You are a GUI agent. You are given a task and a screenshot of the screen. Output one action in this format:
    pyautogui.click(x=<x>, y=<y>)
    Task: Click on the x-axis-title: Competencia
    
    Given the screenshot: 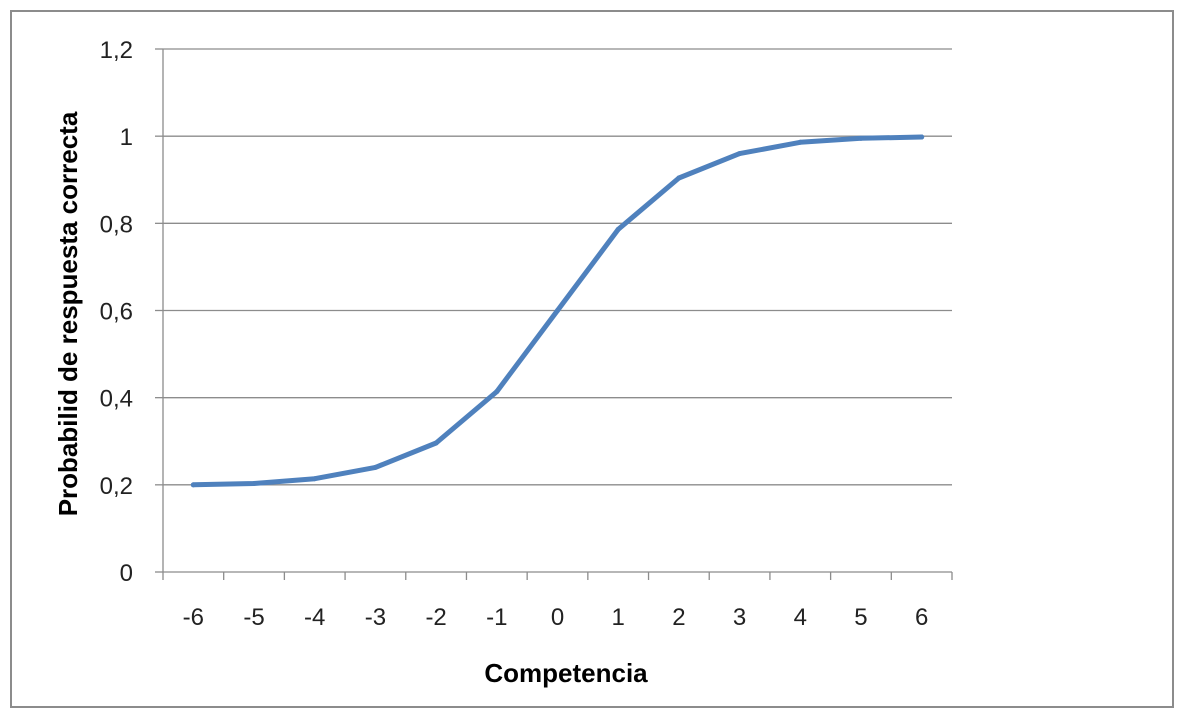 What is the action you would take?
    pyautogui.click(x=566, y=673)
    